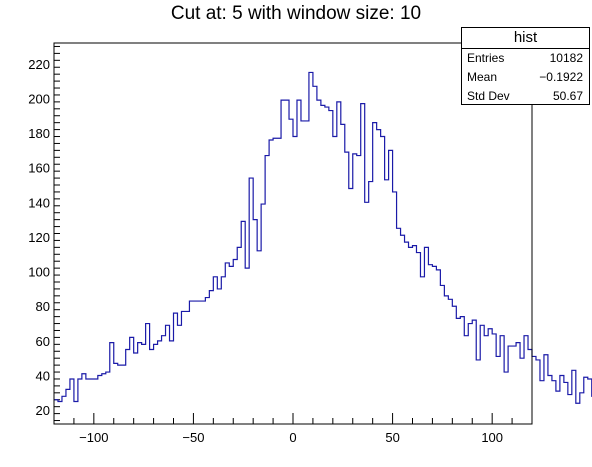 The image size is (592, 467). Describe the element at coordinates (525, 96) in the screenshot. I see `stats-row-stddev: Std Dev 50.67` at that location.